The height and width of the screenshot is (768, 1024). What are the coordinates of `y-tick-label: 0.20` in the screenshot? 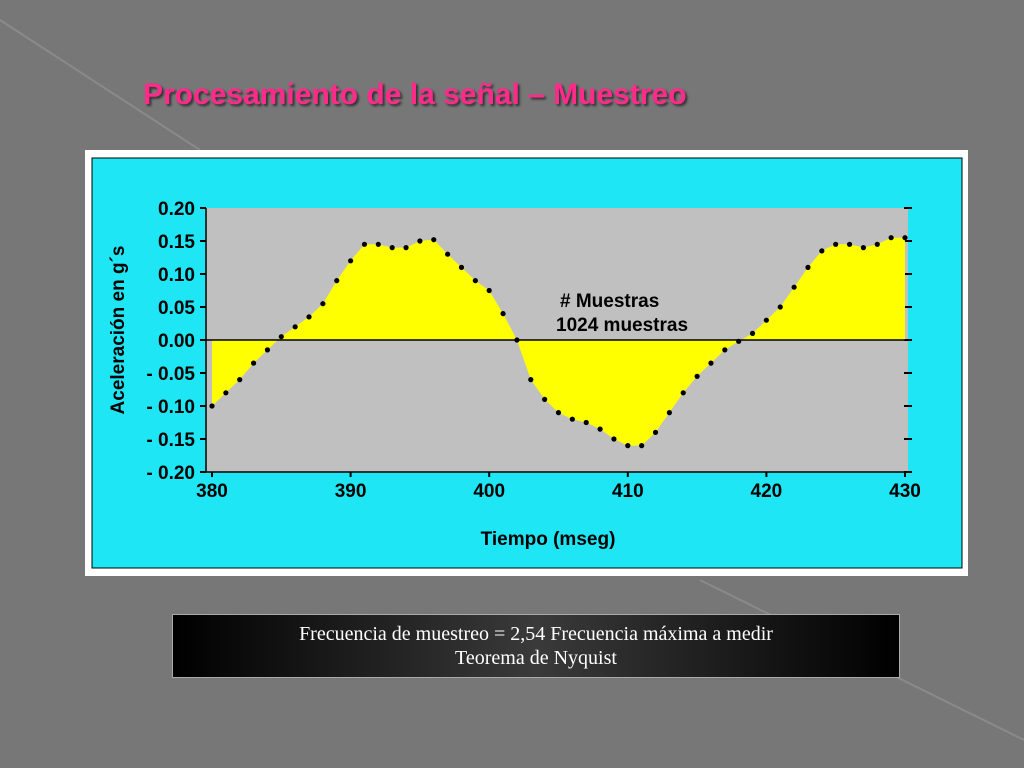 It's located at (176, 209).